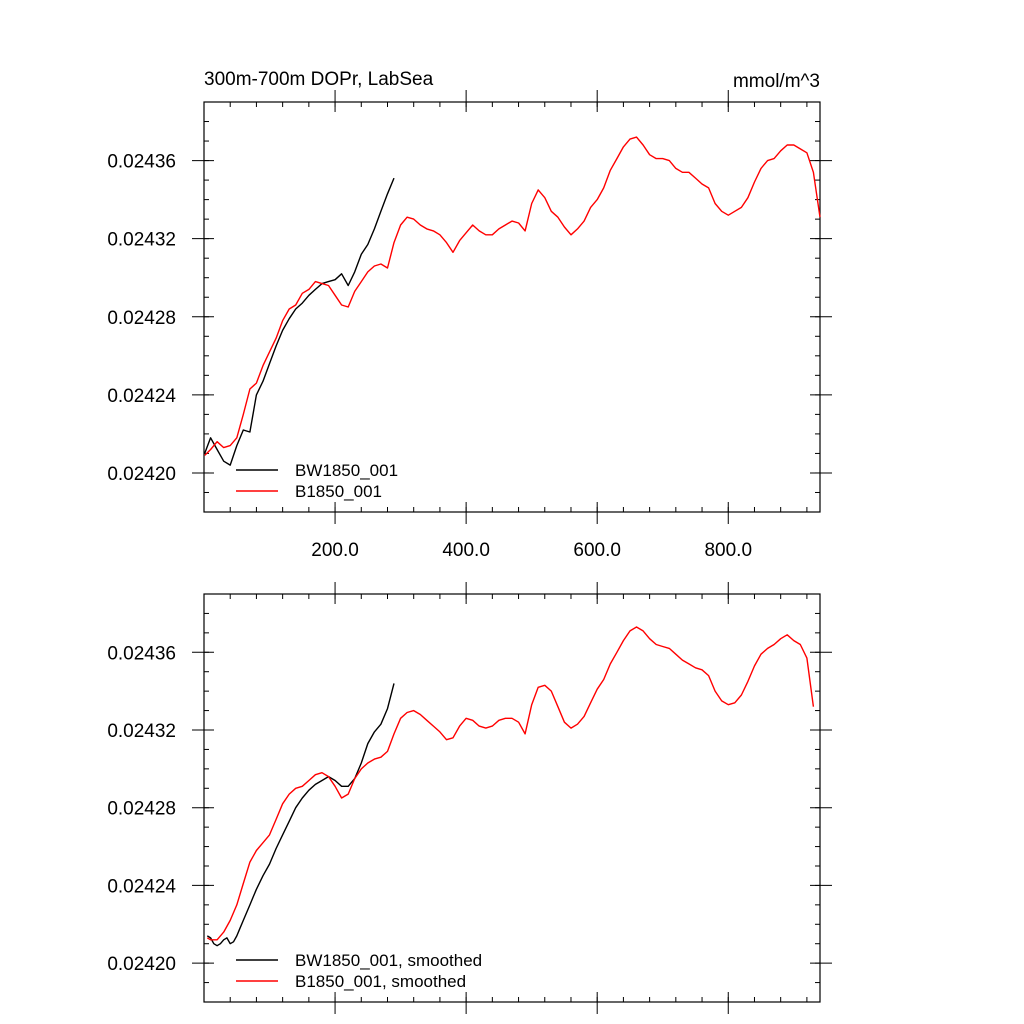  What do you see at coordinates (776, 81) in the screenshot?
I see `units-label: mmol/m^3` at bounding box center [776, 81].